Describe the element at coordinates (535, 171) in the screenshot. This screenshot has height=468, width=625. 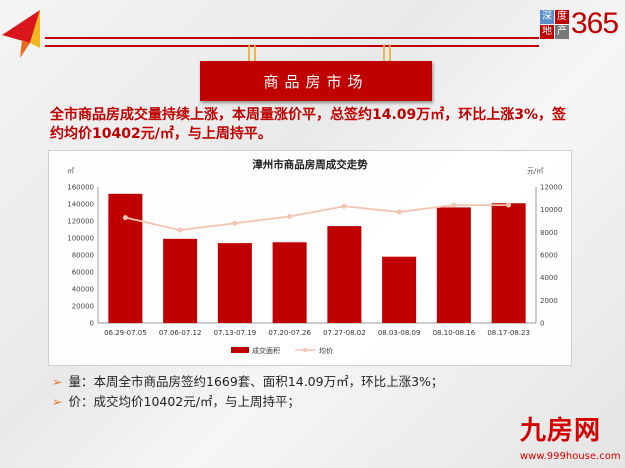
I see `right-axis-unit: 元/㎡` at that location.